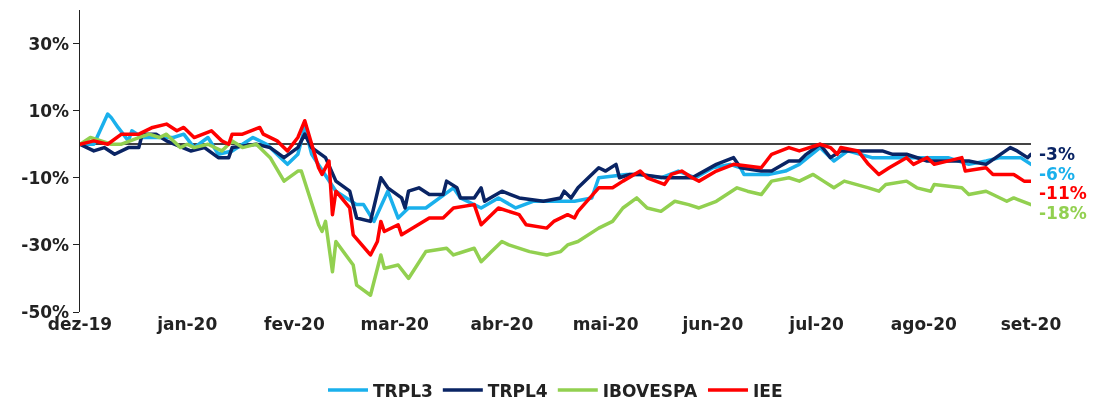 Image resolution: width=1095 pixels, height=419 pixels. Describe the element at coordinates (187, 324) in the screenshot. I see `x-tick-label: jan-20` at that location.